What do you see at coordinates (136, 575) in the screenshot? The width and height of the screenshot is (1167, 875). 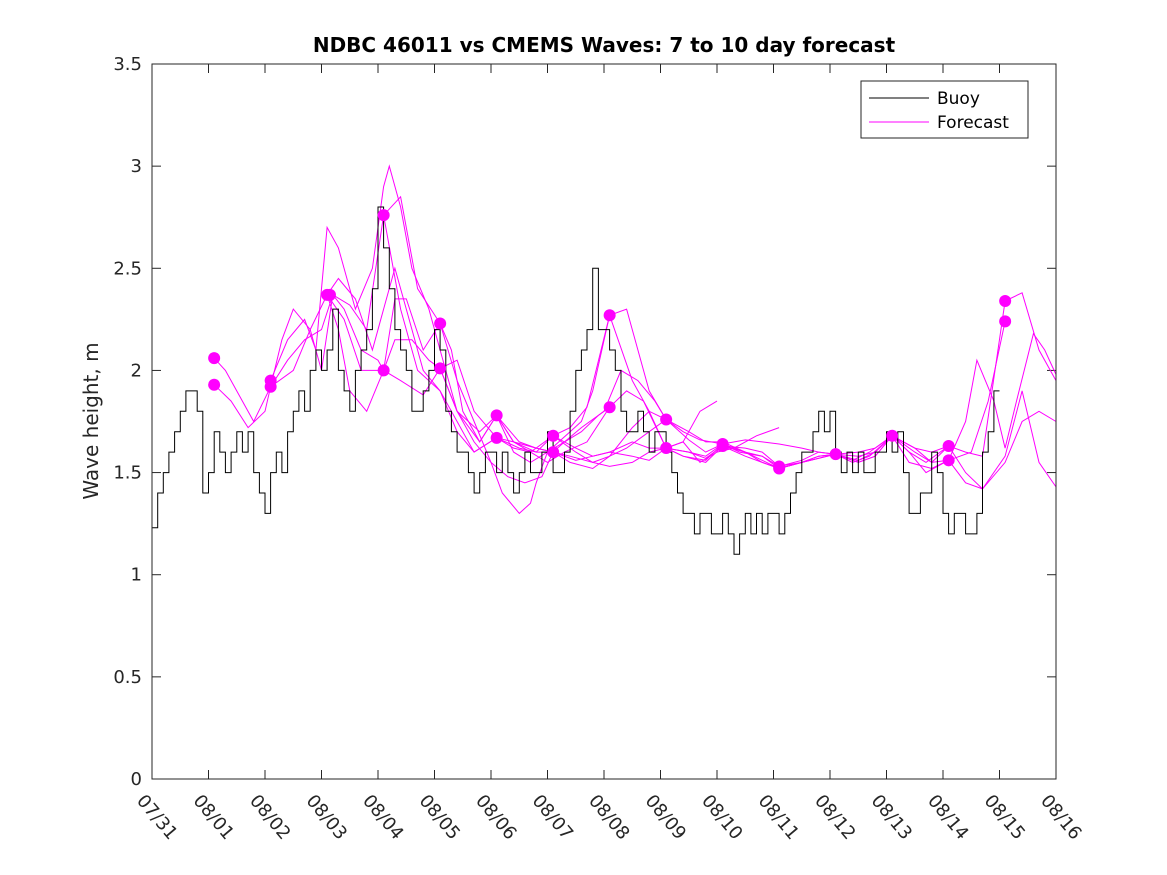 I see `y-tick-label: 1` at bounding box center [136, 575].